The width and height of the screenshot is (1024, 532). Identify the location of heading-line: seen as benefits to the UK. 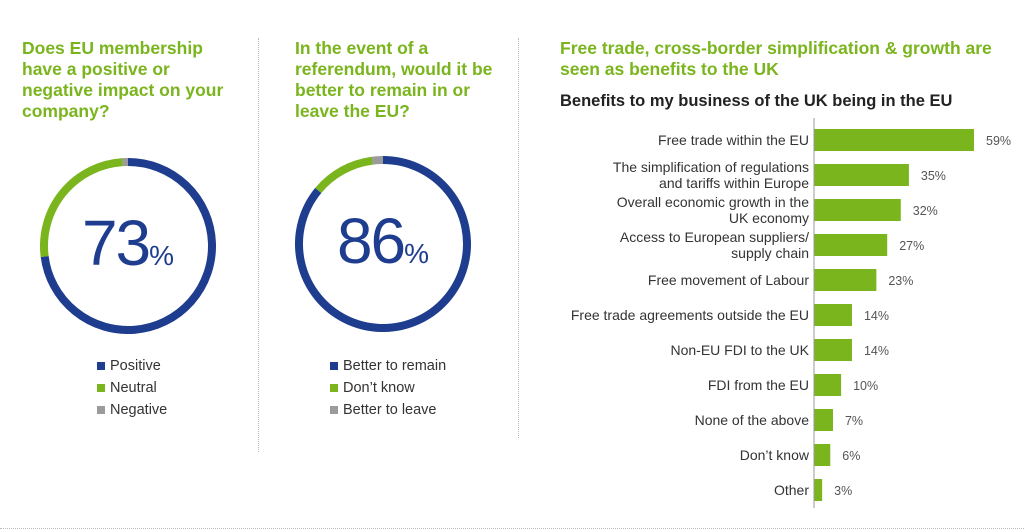
(669, 69).